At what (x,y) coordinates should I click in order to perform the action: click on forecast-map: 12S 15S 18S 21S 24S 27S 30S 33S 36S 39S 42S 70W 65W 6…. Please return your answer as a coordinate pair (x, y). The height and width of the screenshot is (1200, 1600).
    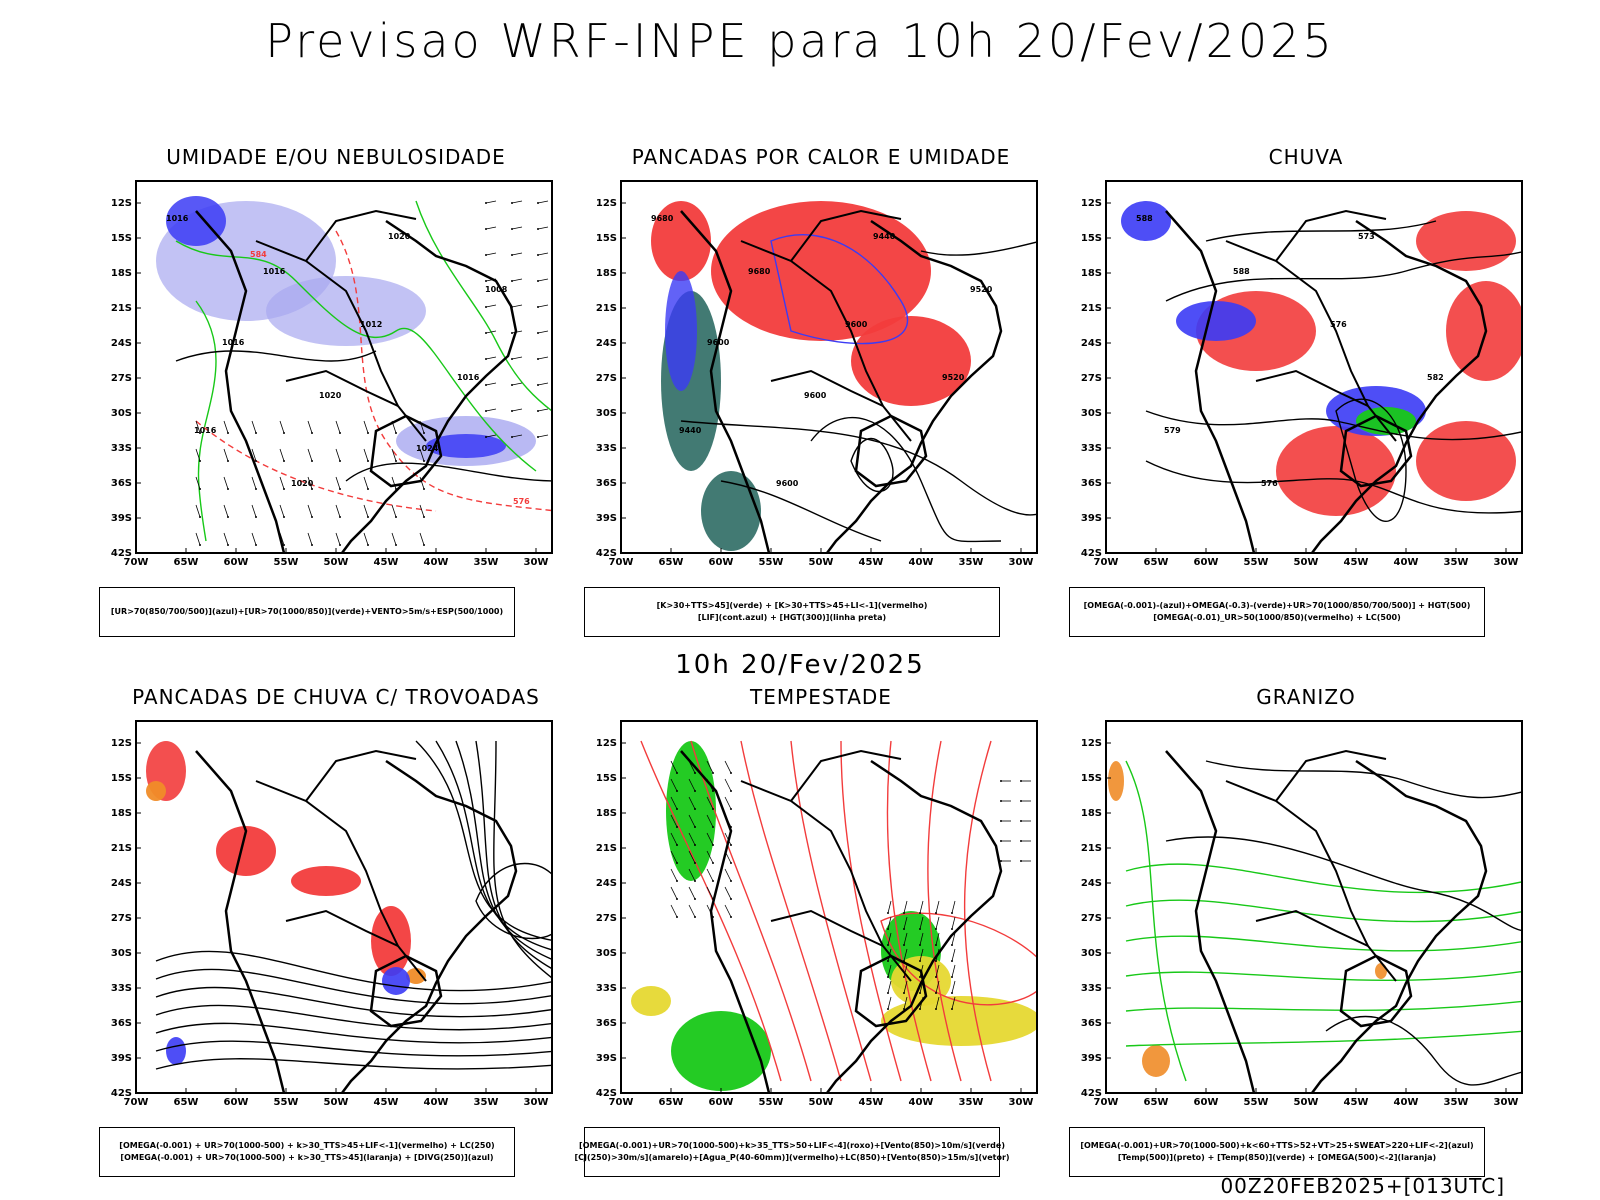
    Looking at the image, I should click on (328, 913).